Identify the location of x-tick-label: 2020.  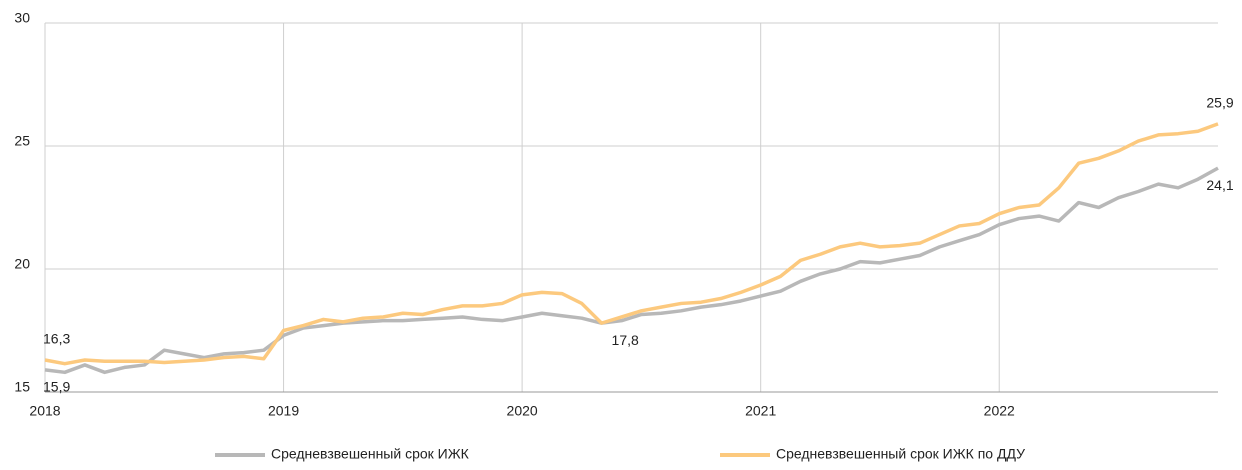
(522, 411).